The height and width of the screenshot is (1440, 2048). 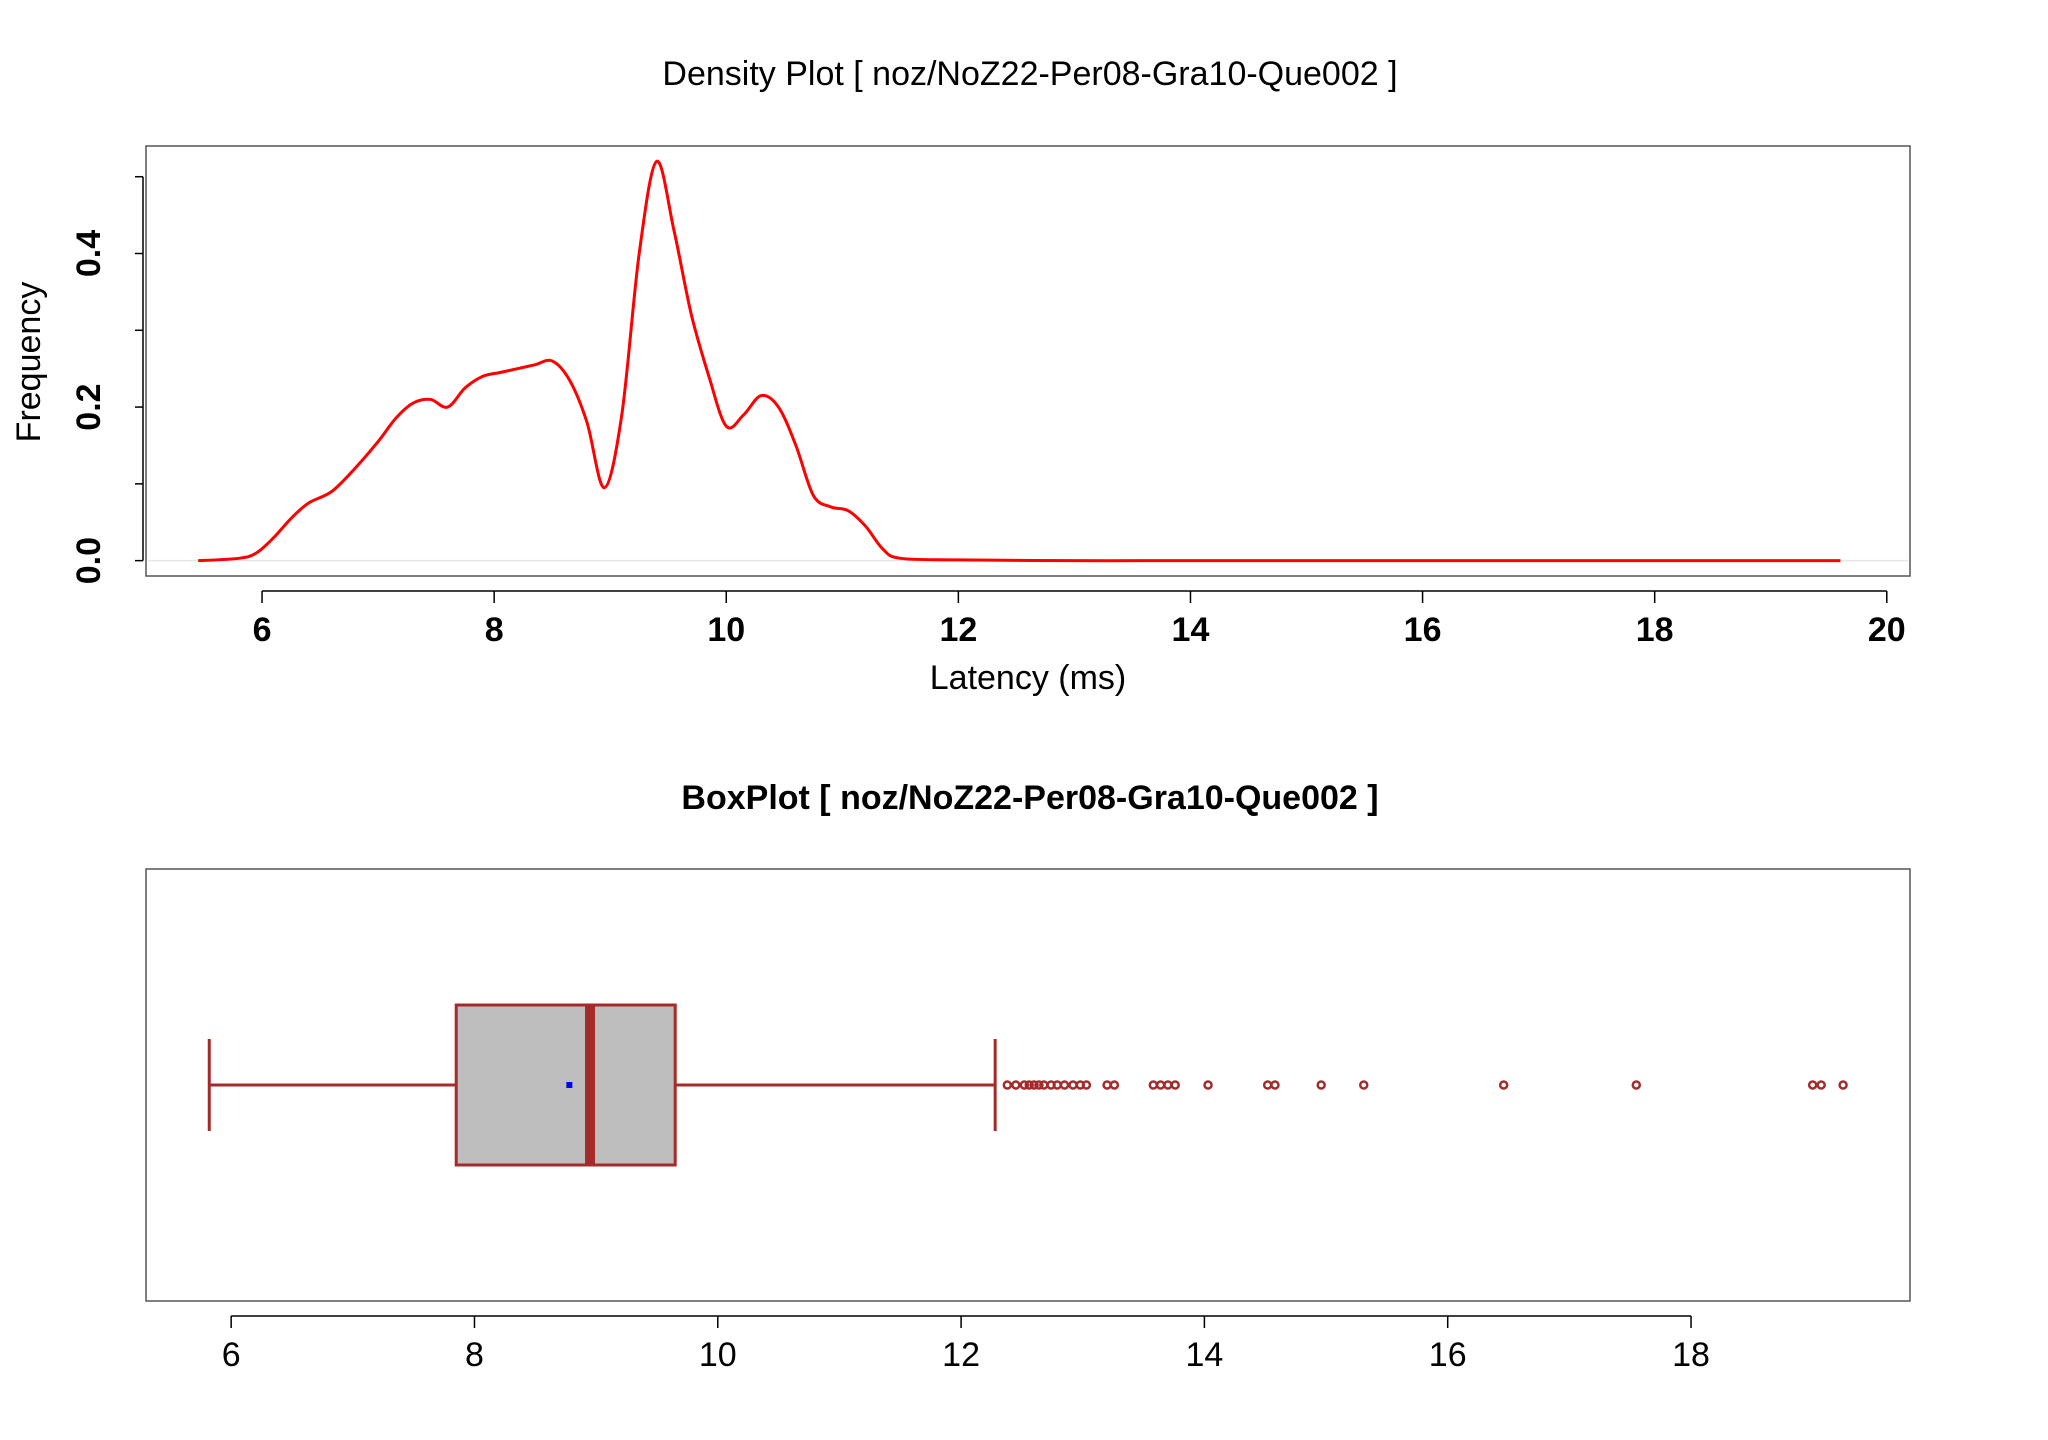 What do you see at coordinates (1028, 678) in the screenshot?
I see `density-x-axis-label: Latency (ms)` at bounding box center [1028, 678].